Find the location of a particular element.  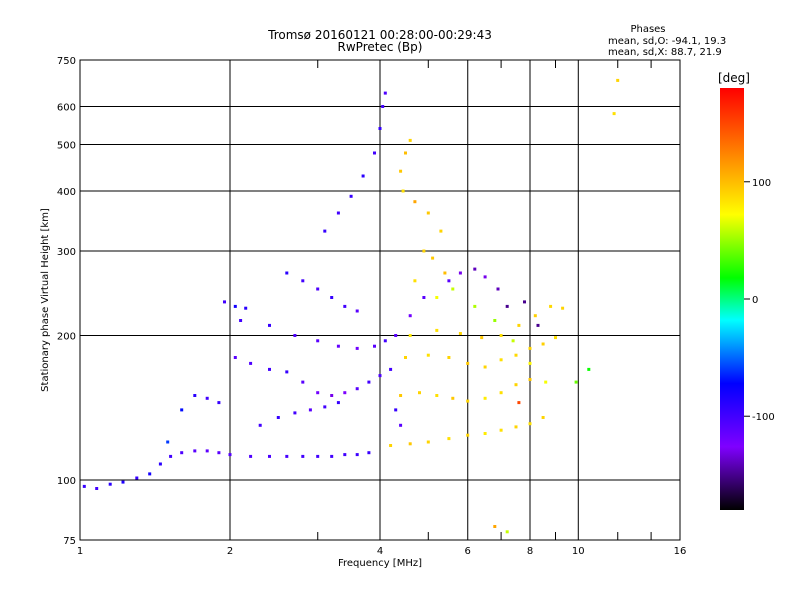

y-tick-label: 500 is located at coordinates (66, 146).